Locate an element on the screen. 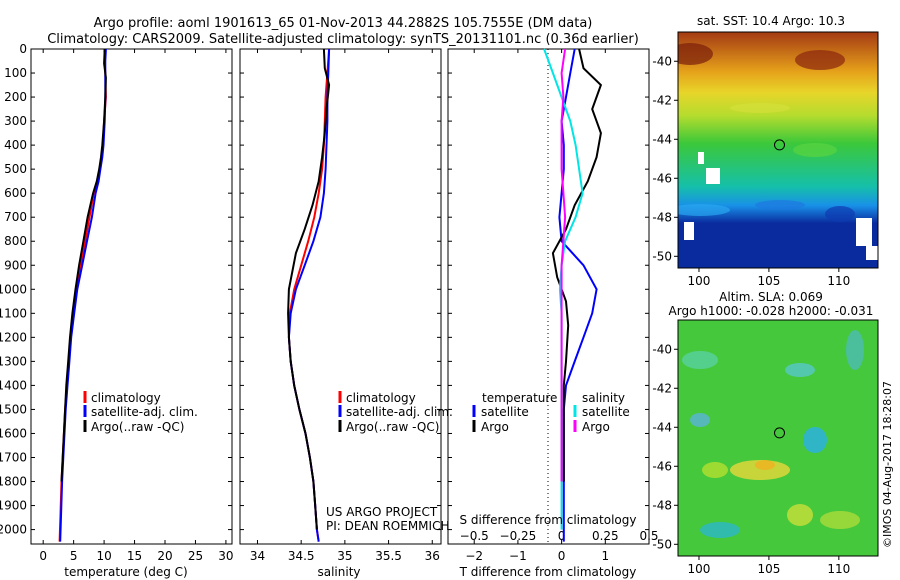 The width and height of the screenshot is (900, 580). longitude-tick-label: 100 is located at coordinates (699, 569).